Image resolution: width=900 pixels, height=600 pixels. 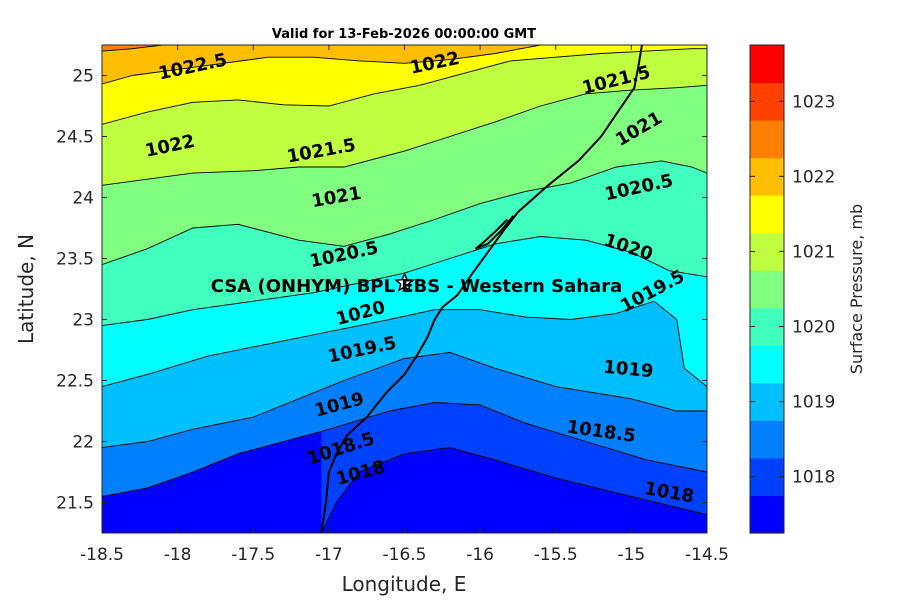 What do you see at coordinates (75, 260) in the screenshot?
I see `y-tick-label: 23.5` at bounding box center [75, 260].